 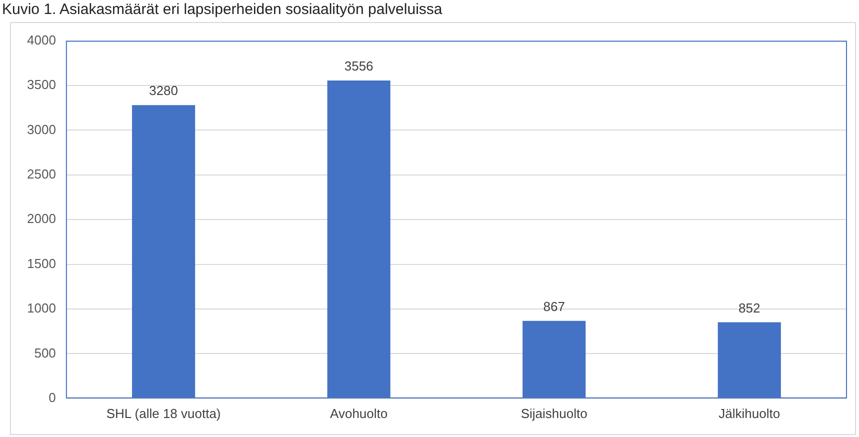 I want to click on y-tick-label: 3500, so click(x=41, y=84).